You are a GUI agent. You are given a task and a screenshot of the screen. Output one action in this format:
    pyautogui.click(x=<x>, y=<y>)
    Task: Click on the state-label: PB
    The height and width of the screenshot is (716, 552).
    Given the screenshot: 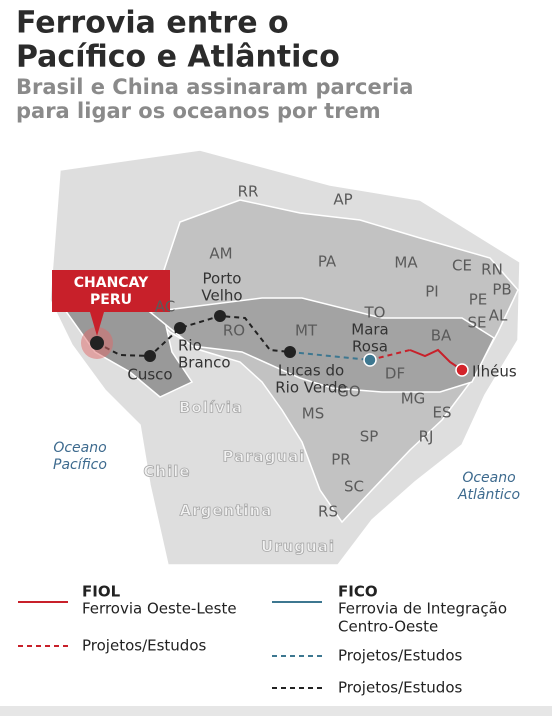 What is the action you would take?
    pyautogui.click(x=501, y=290)
    